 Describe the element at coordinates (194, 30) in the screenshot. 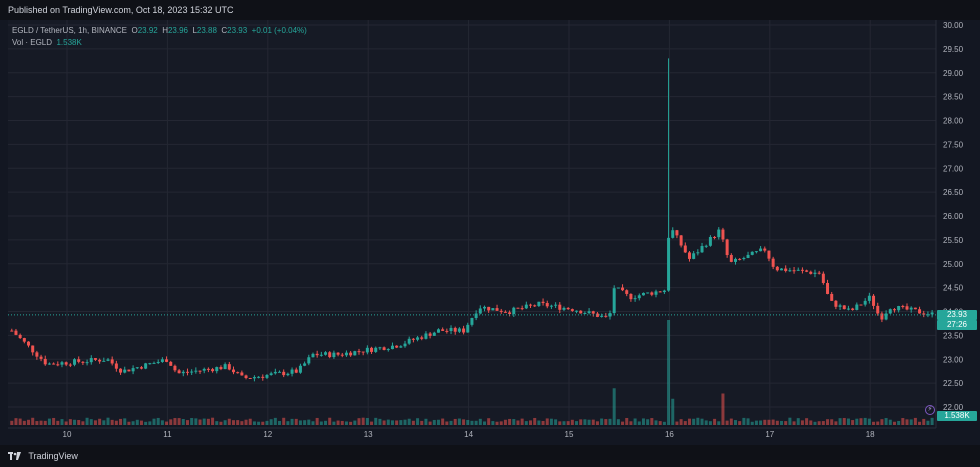

I see `low-label: L` at that location.